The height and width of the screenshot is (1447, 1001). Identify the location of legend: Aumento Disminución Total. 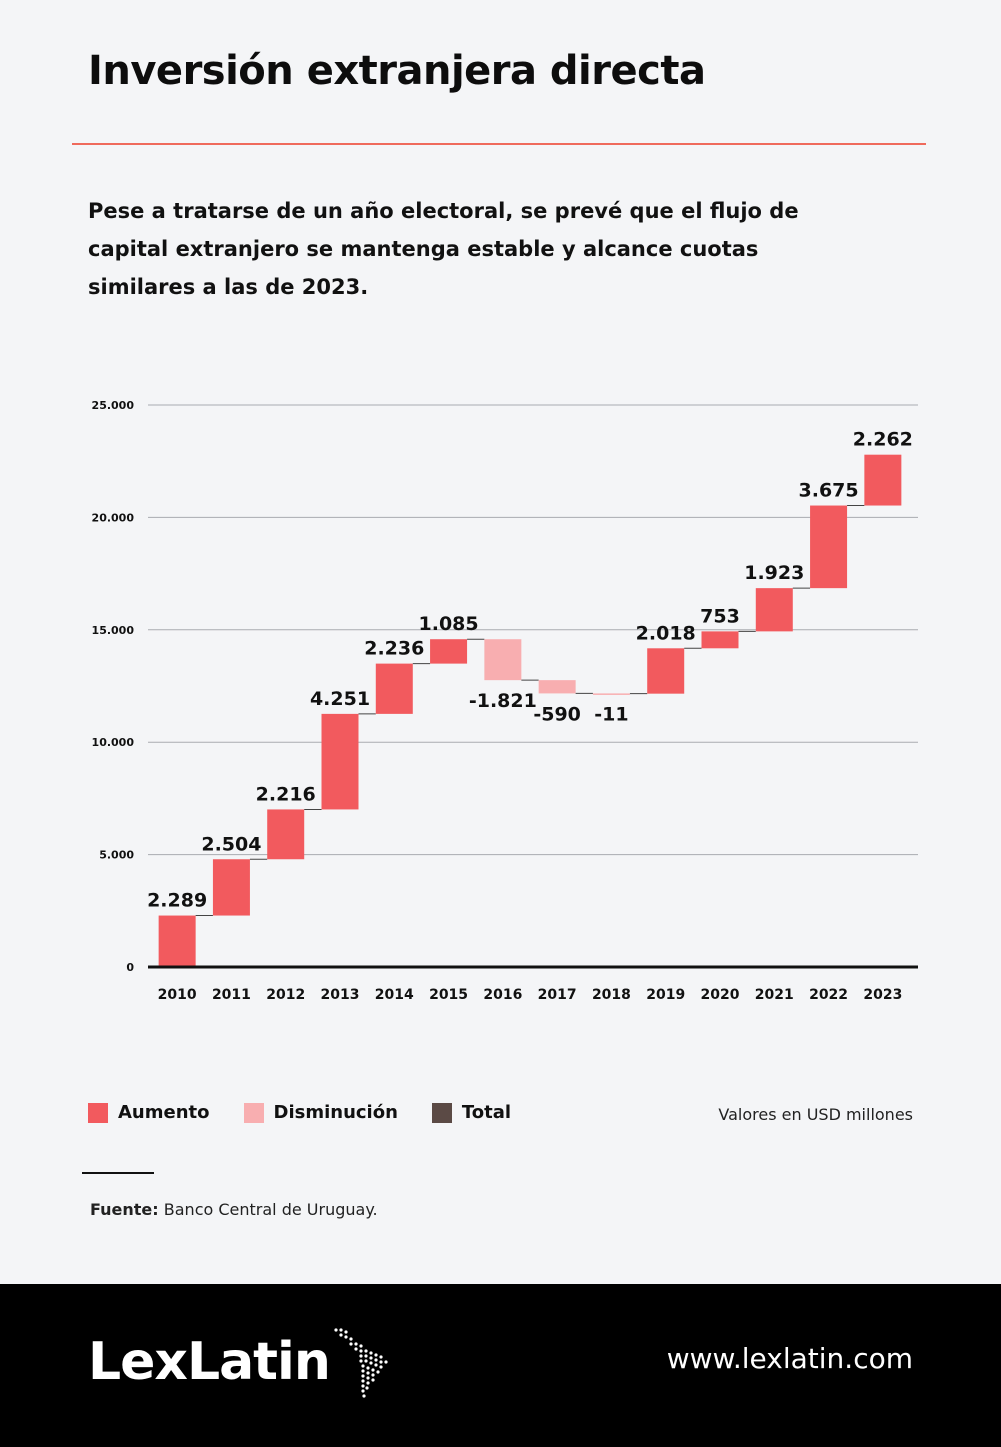
(316, 1112).